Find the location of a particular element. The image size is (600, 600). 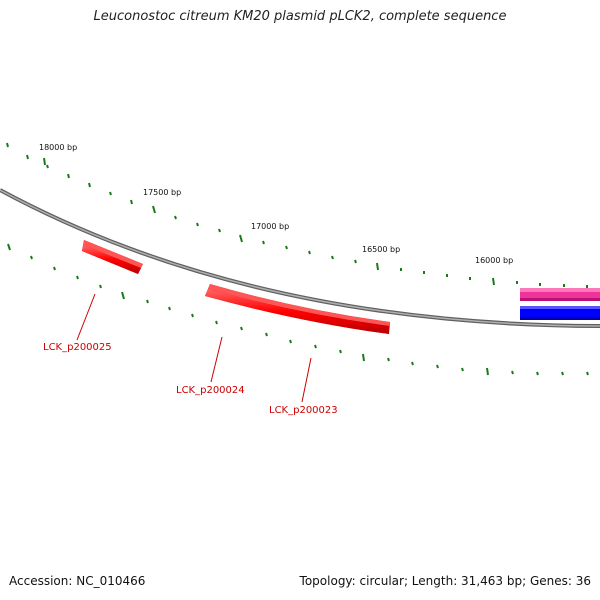

tick-label-18000: 18000 bp is located at coordinates (58, 147).